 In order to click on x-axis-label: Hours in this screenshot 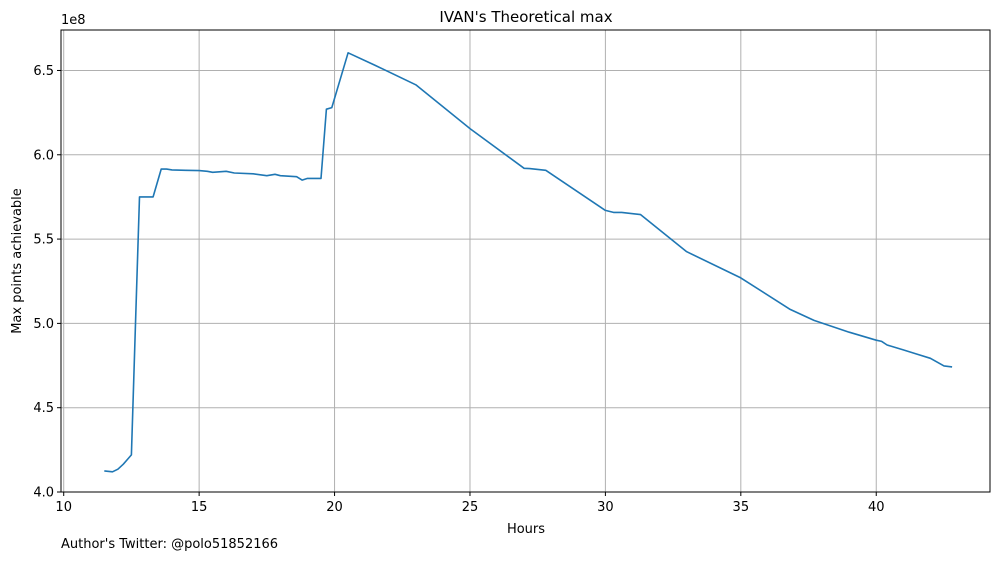, I will do `click(526, 529)`.